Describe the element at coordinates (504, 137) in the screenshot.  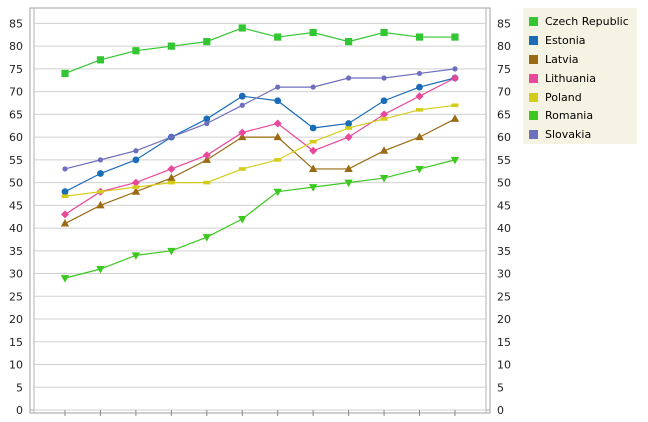
I see `y-tick-label-right: 60` at that location.